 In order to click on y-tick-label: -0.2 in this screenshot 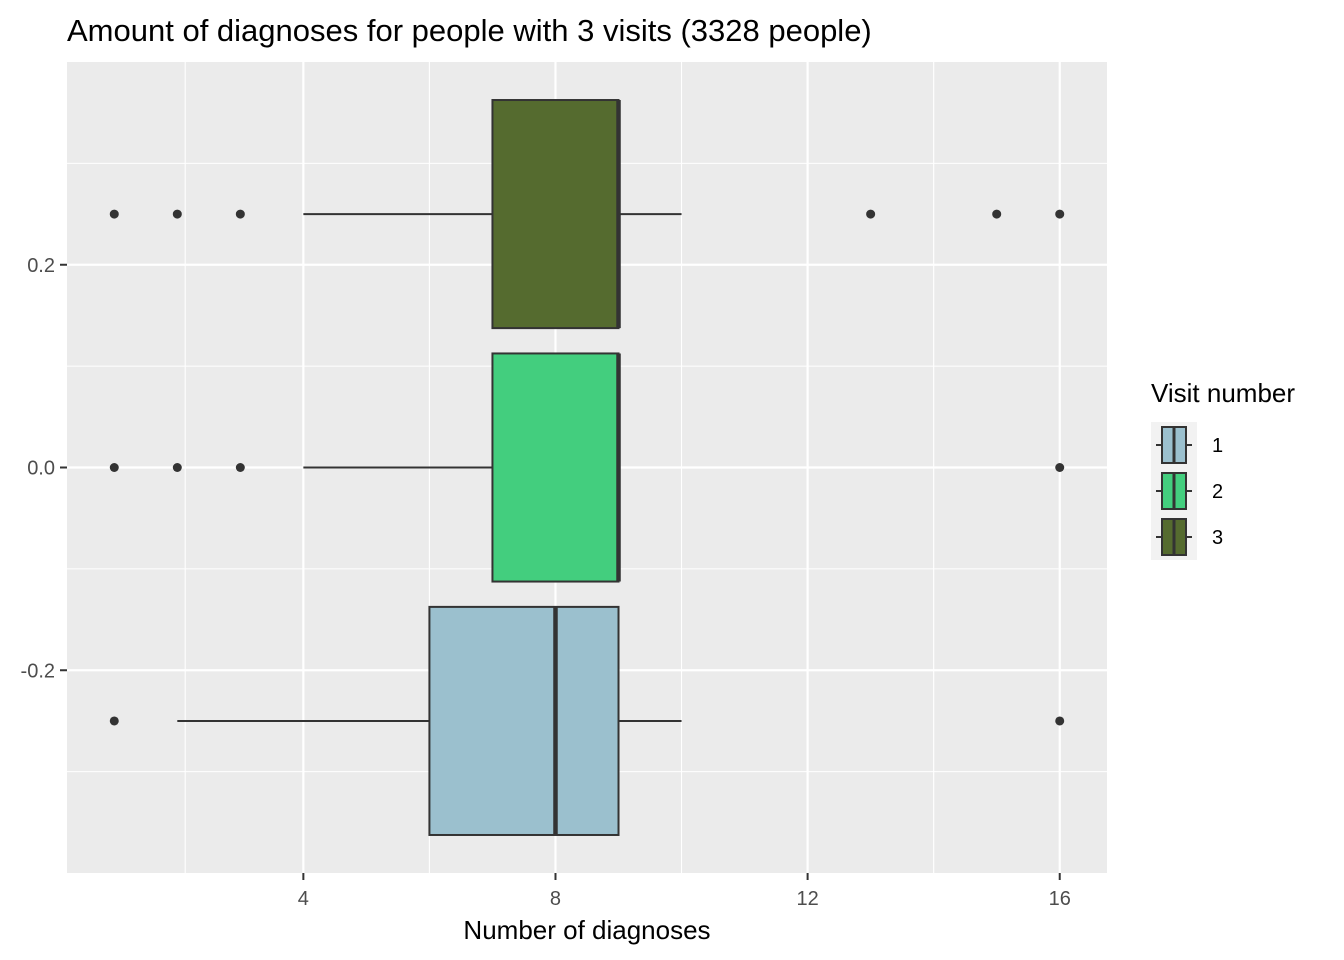, I will do `click(38, 671)`.